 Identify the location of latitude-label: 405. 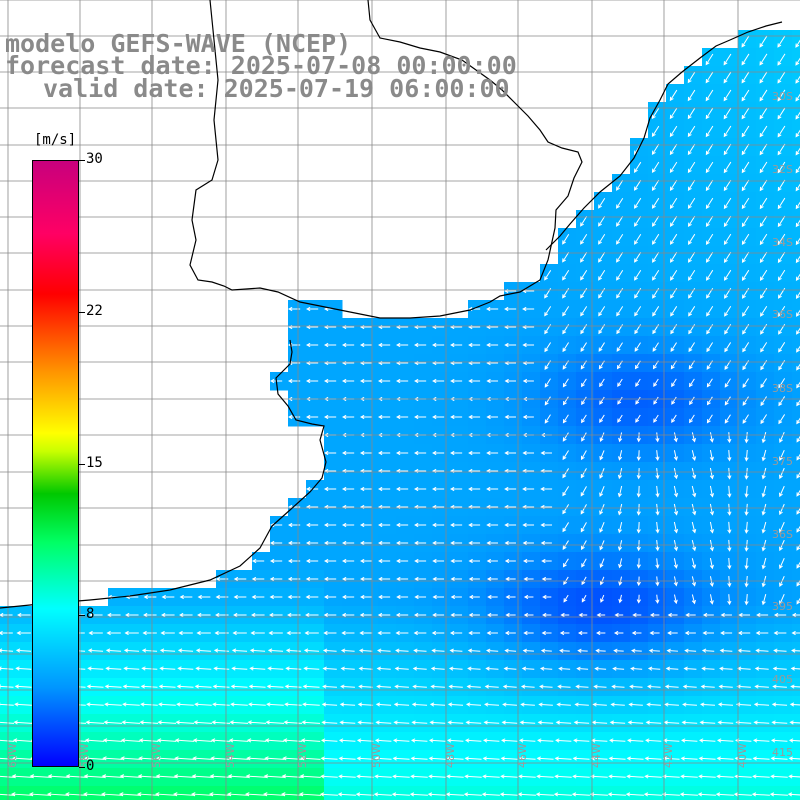
(782, 679).